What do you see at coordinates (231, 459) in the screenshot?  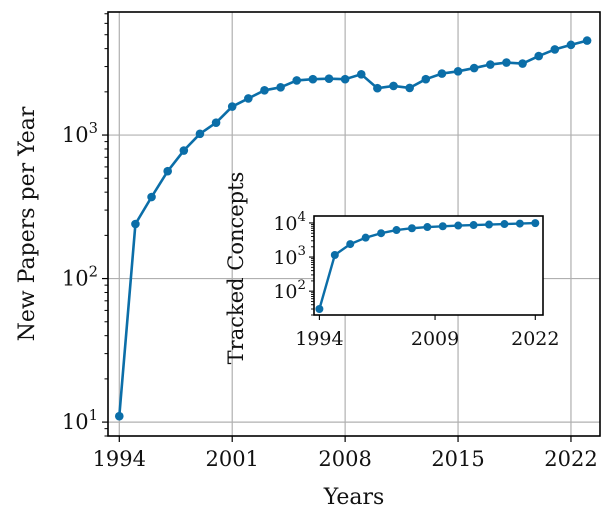 I see `x-tick-label: 2001` at bounding box center [231, 459].